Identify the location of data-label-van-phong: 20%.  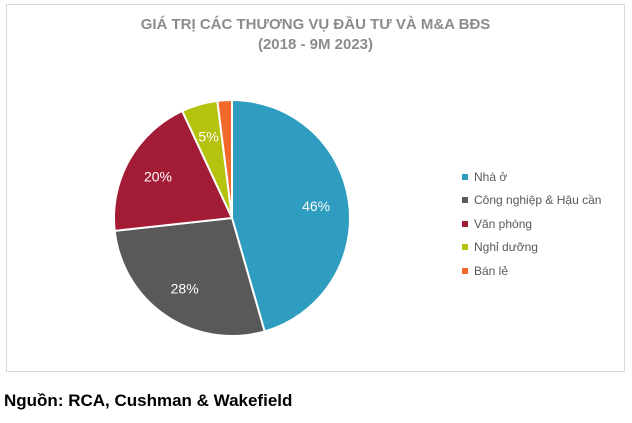
(158, 176).